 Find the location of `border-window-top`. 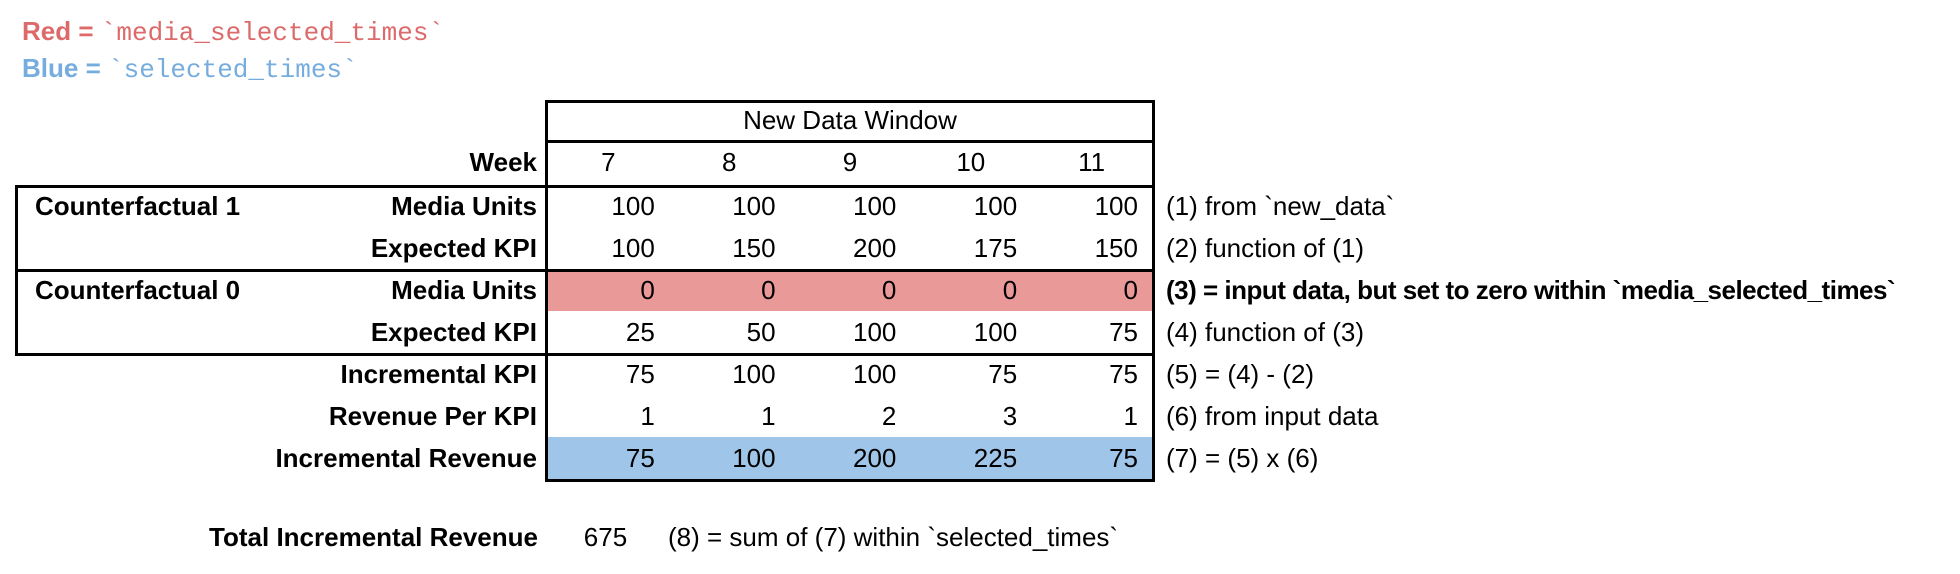

border-window-top is located at coordinates (850, 101).